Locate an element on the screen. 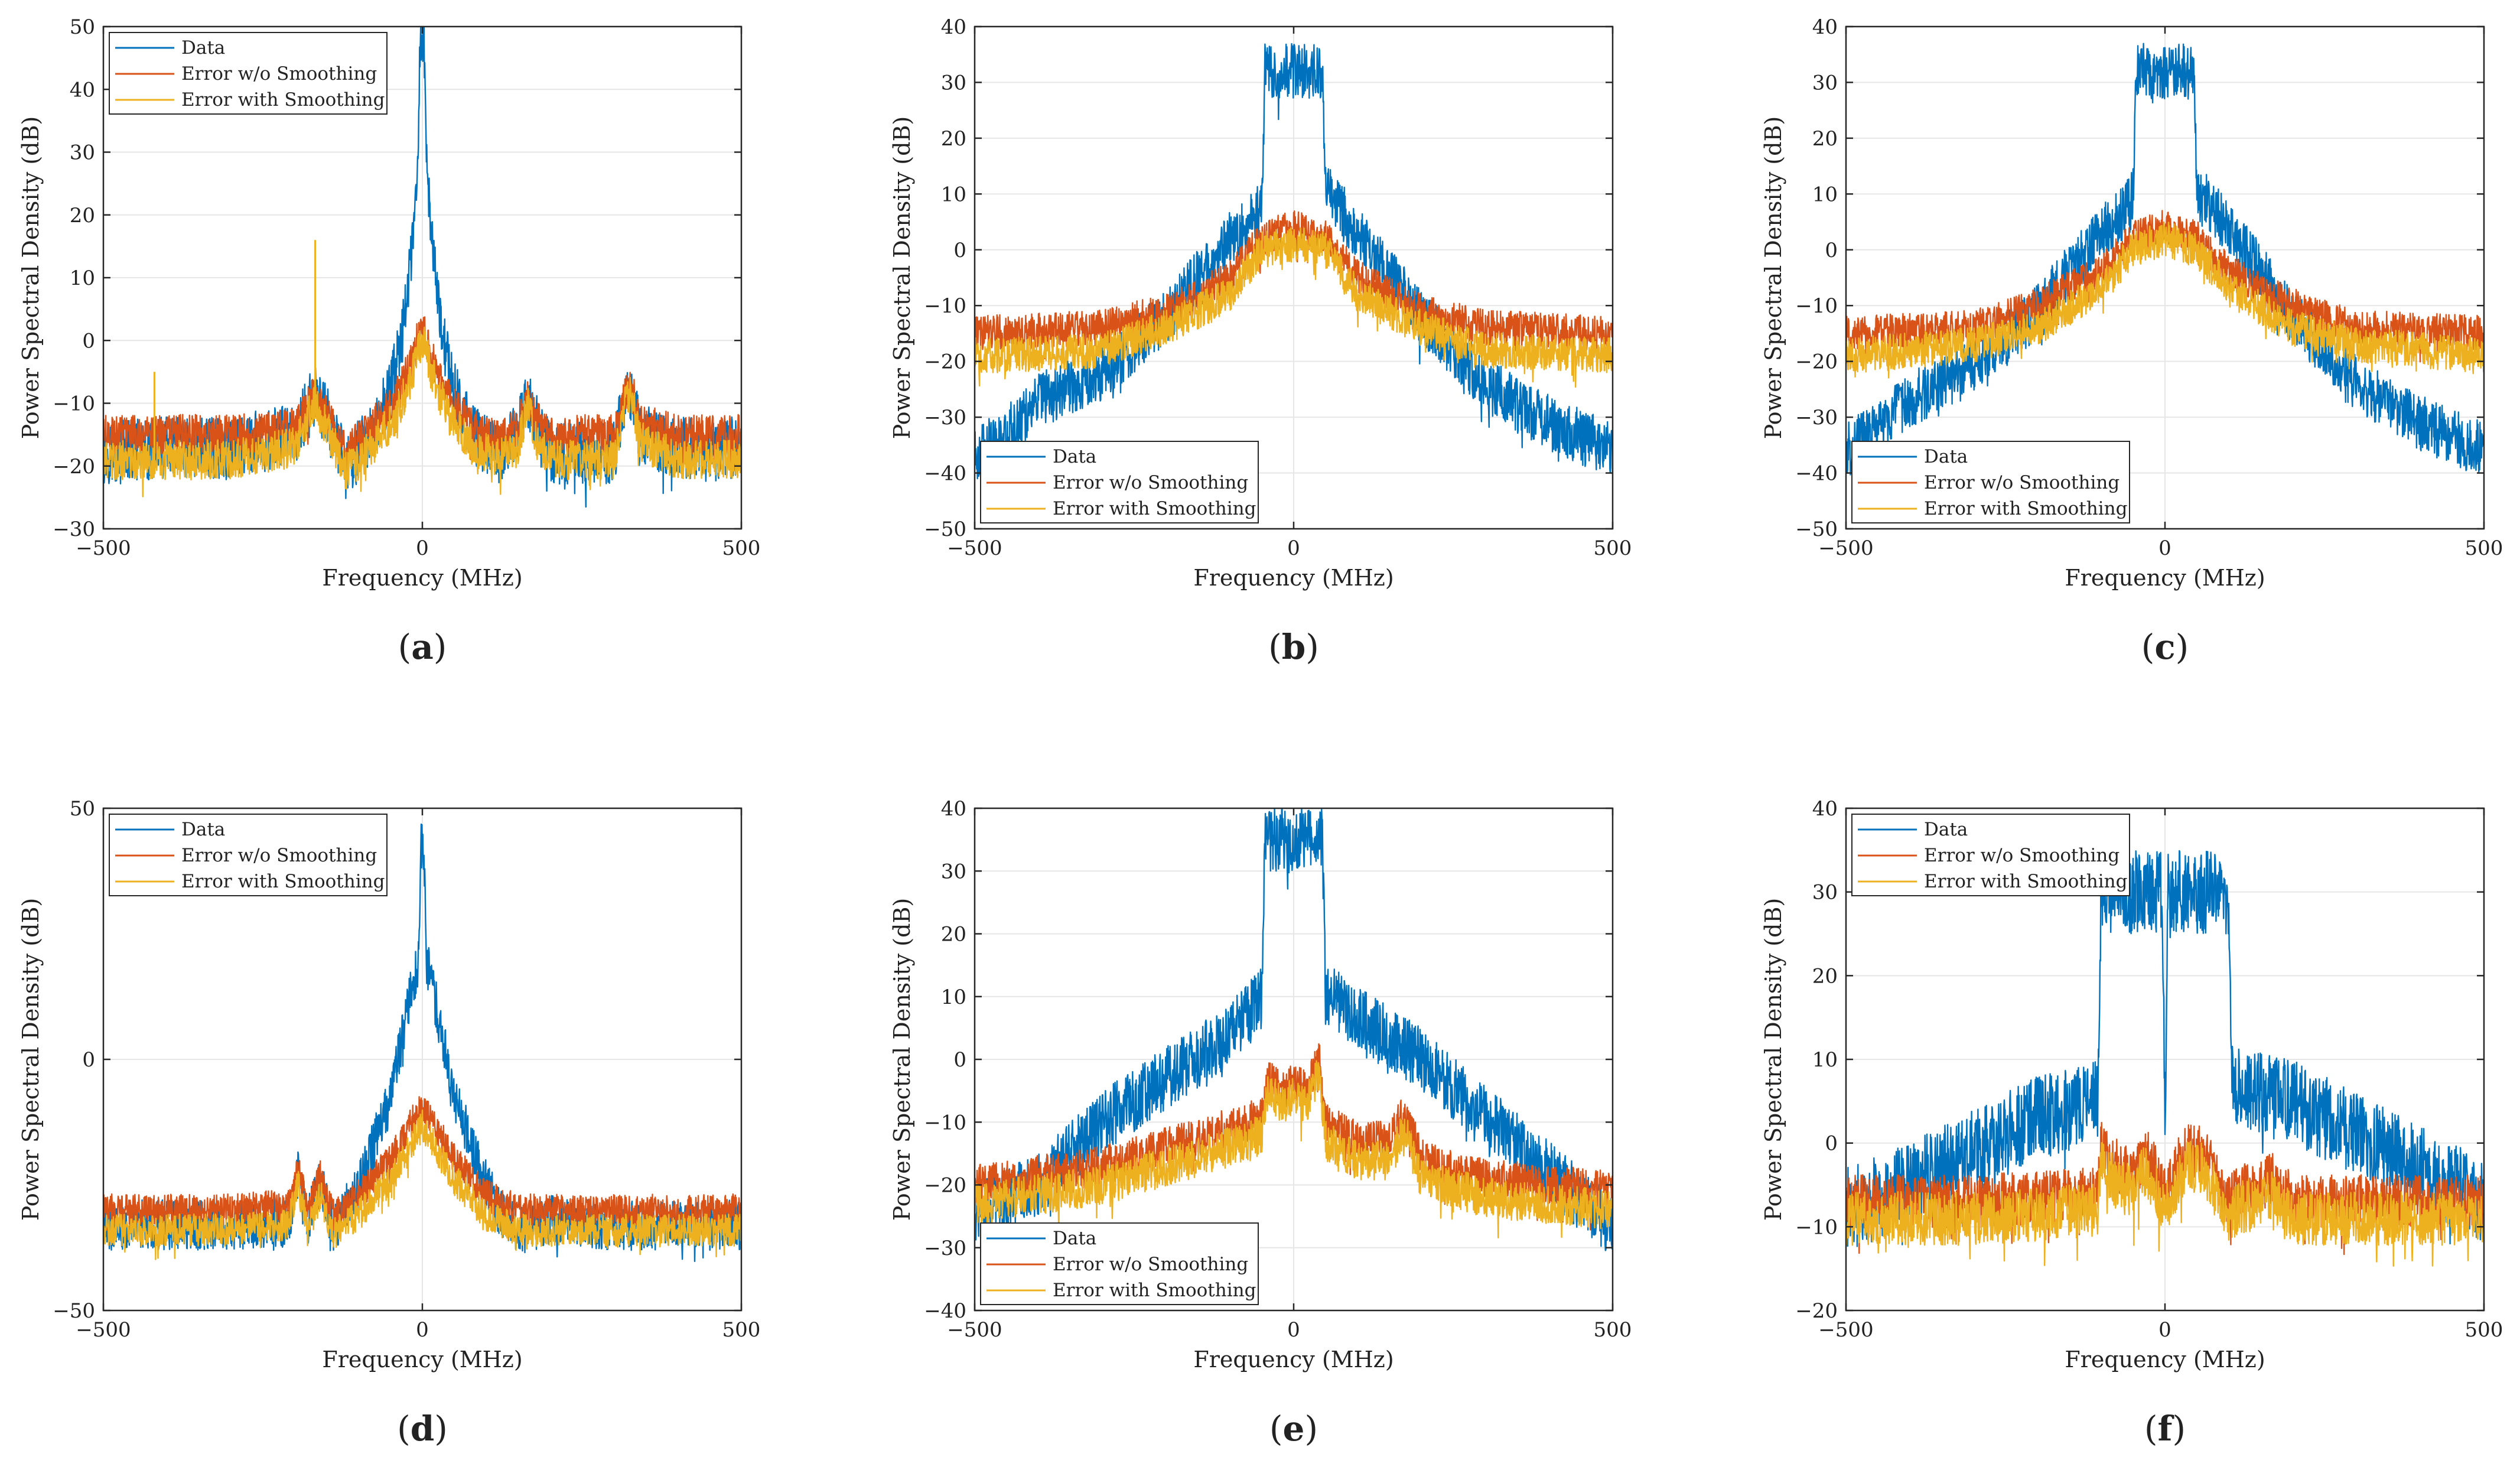 Image resolution: width=2520 pixels, height=1470 pixels. panel-caption: (d) is located at coordinates (422, 1429).